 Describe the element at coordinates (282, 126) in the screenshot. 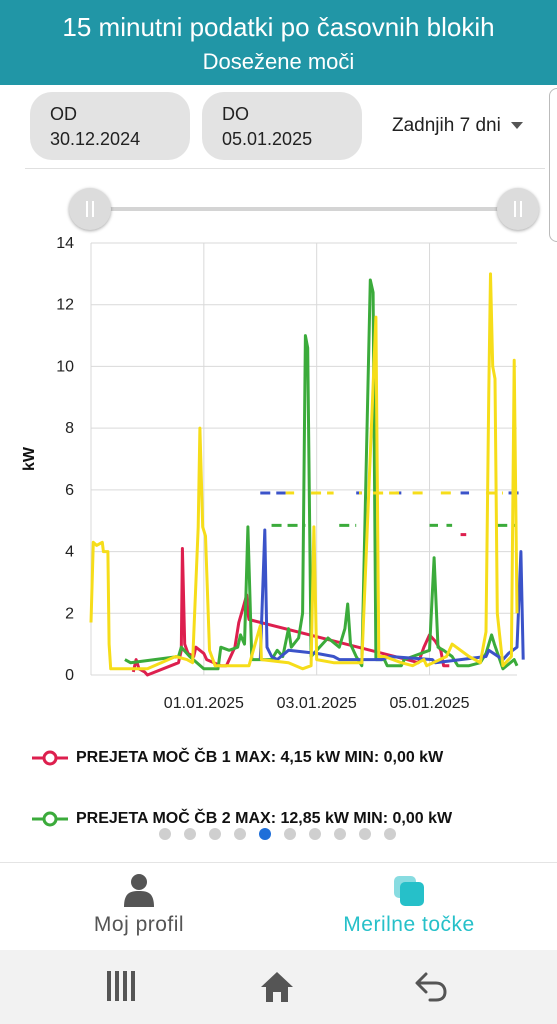

I see `date-to-picker: DO 05.01.2025` at that location.